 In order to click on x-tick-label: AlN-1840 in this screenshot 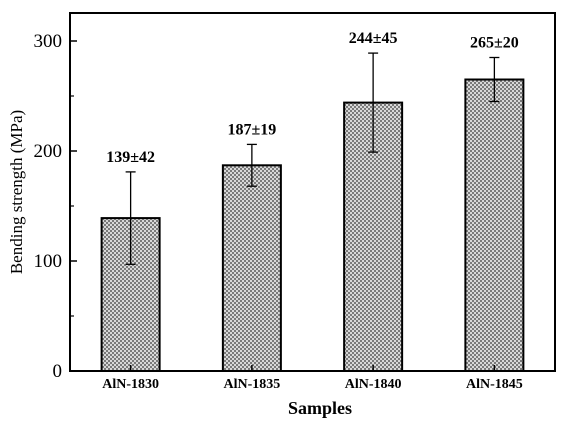, I will do `click(373, 384)`.